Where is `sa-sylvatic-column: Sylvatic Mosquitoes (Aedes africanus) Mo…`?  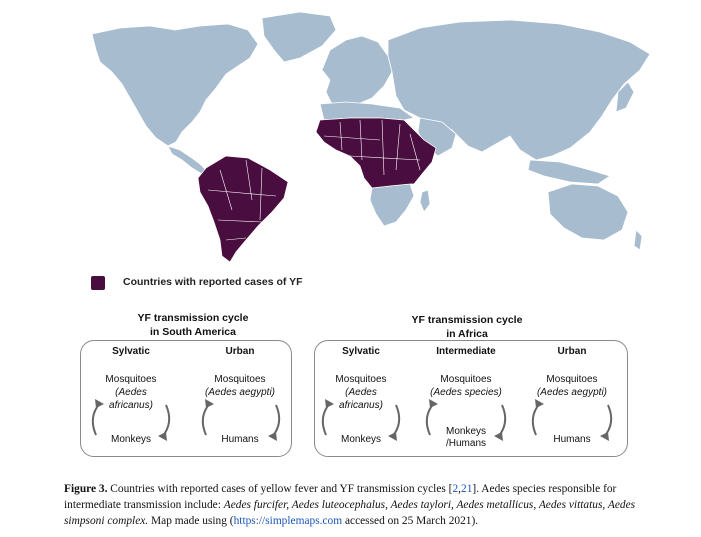
sa-sylvatic-column: Sylvatic Mosquitoes (Aedes africanus) Mo… is located at coordinates (131, 398).